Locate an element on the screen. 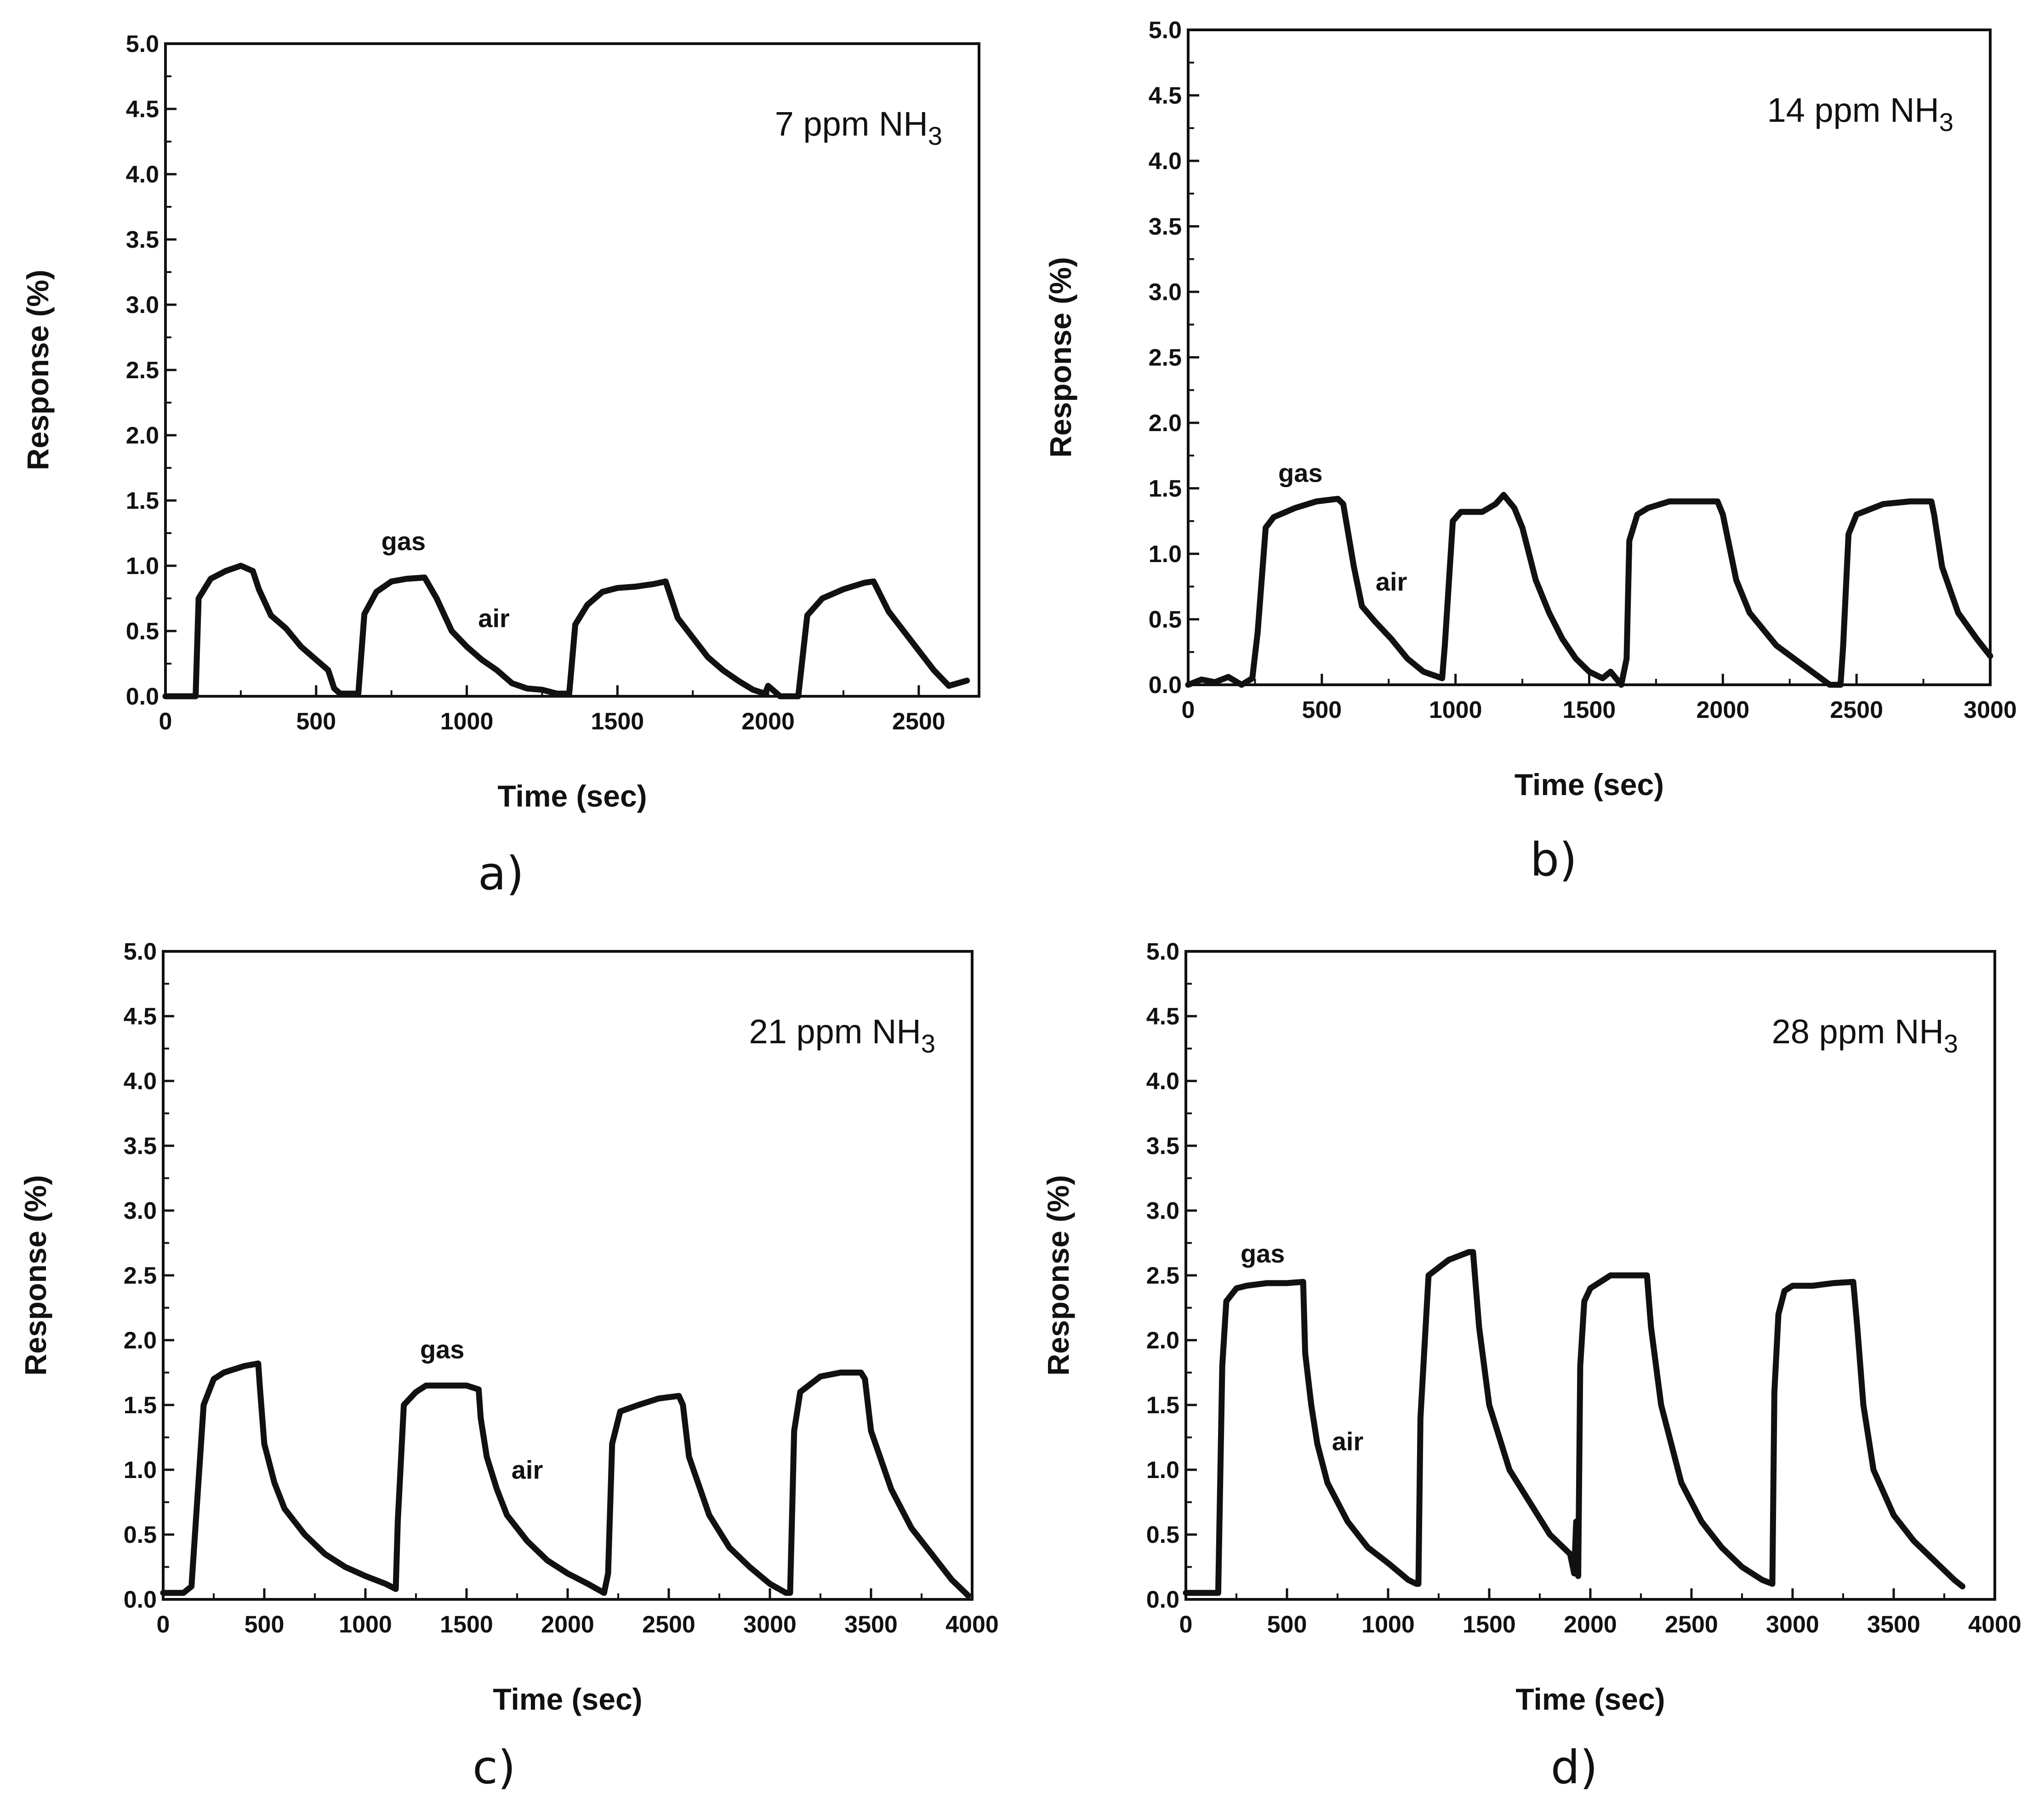 This screenshot has width=2044, height=1814. chart-title: 14 ppm NH3 is located at coordinates (1860, 113).